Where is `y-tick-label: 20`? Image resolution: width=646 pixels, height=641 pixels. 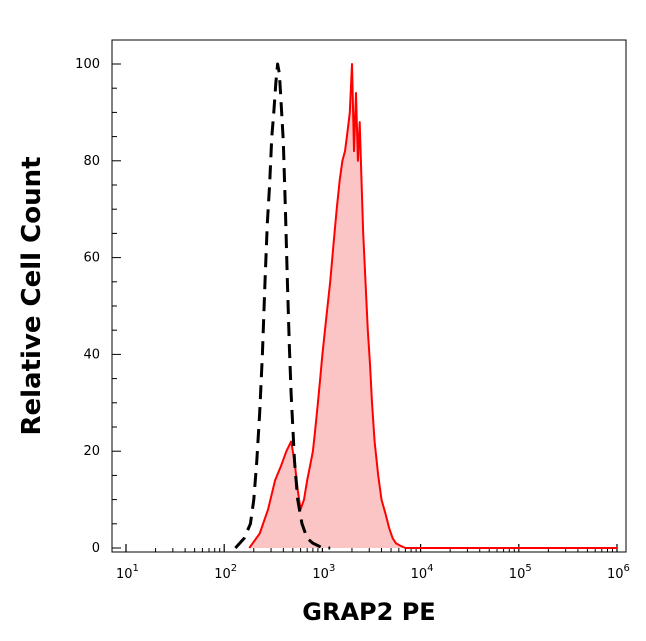
y-tick-label: 20 is located at coordinates (91, 451).